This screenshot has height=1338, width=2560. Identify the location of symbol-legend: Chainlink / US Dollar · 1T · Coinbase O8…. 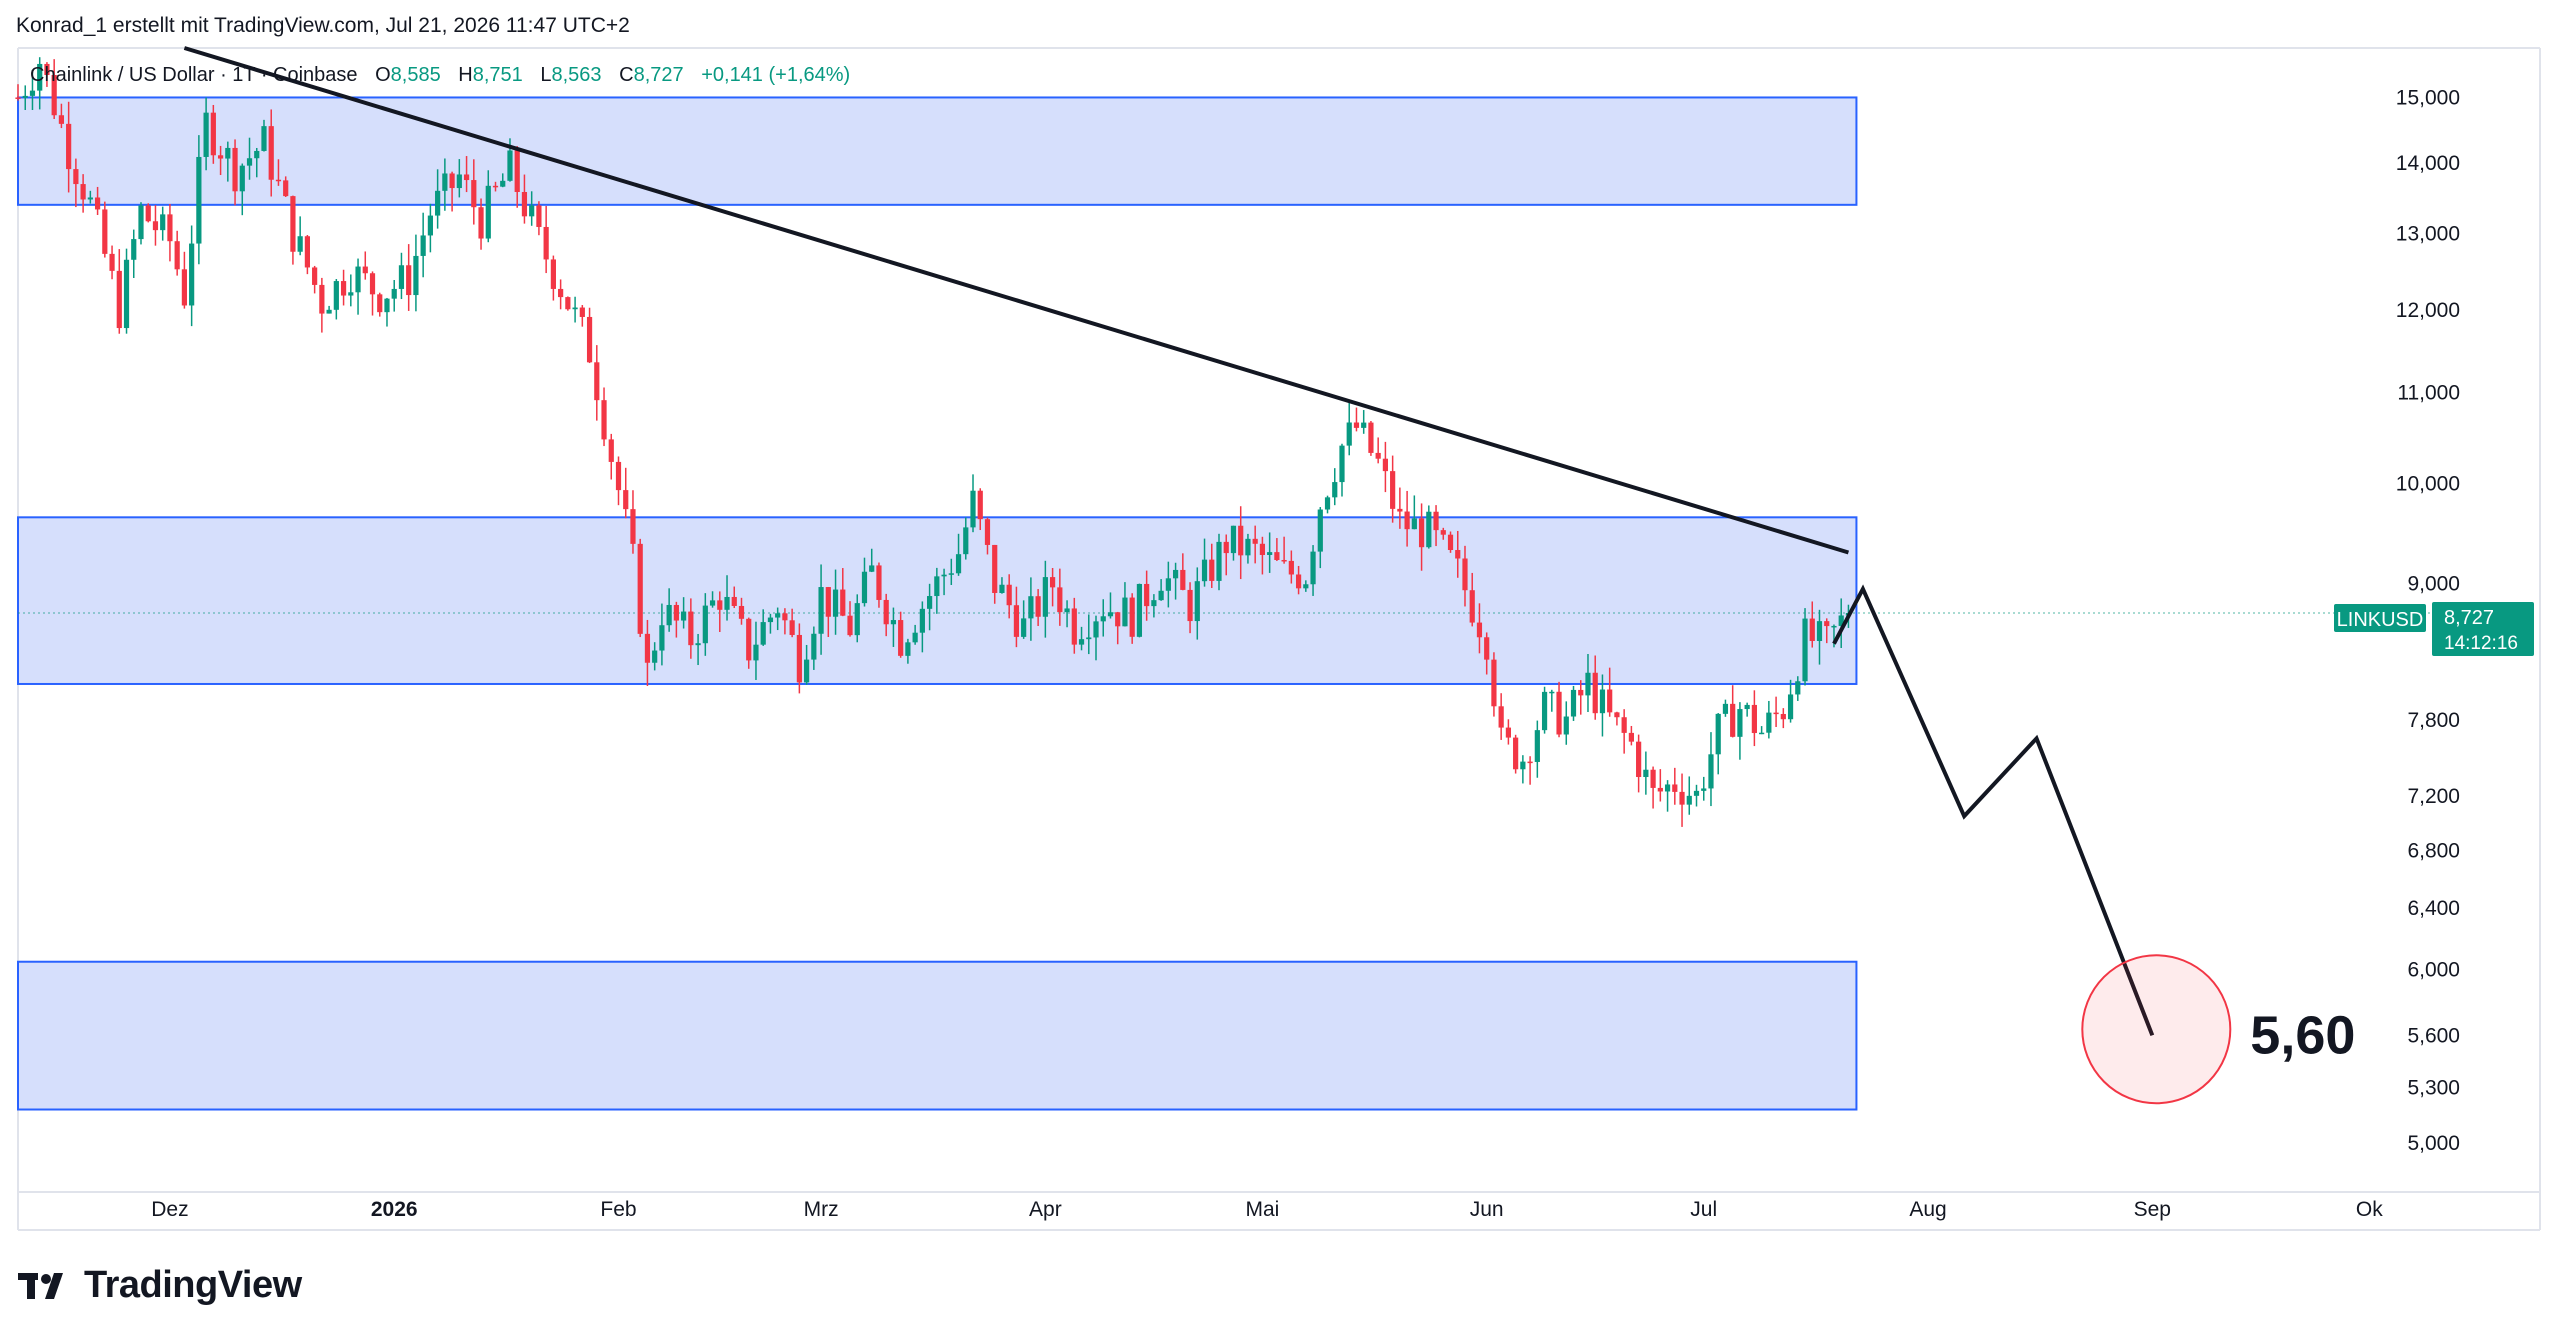
(440, 75).